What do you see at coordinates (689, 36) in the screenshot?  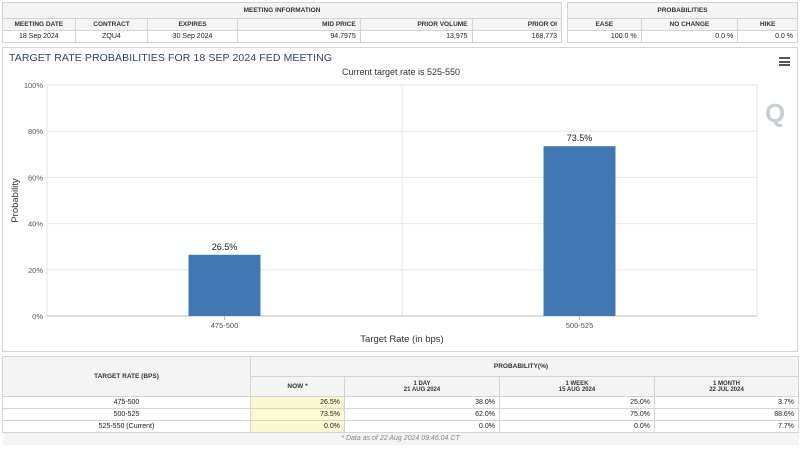 I see `no-change-value: 0.0 %` at bounding box center [689, 36].